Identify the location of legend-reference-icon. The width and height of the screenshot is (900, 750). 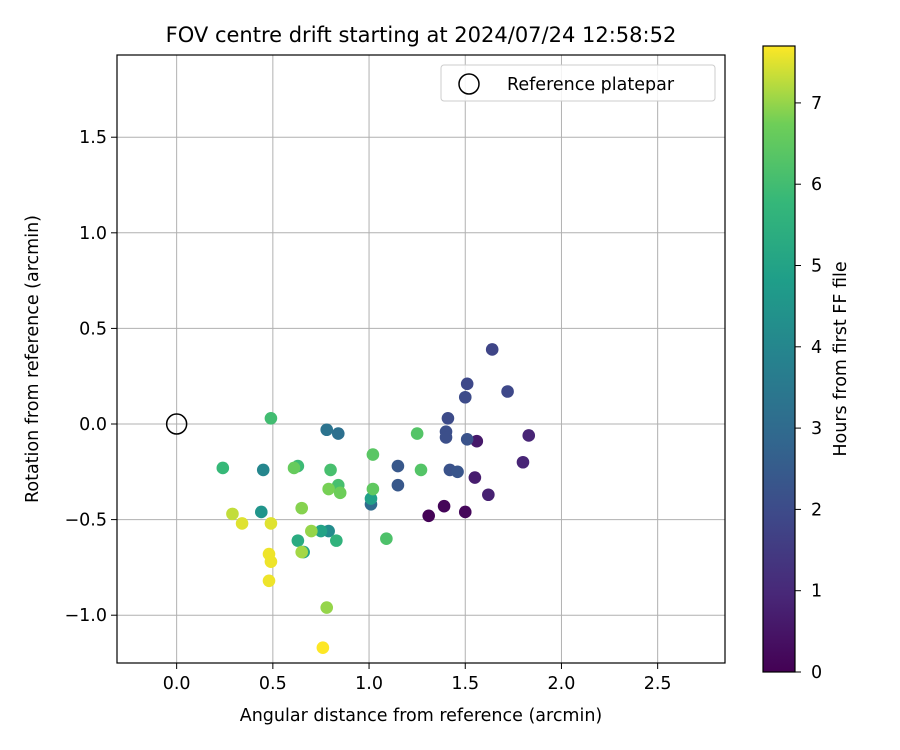
(469, 84).